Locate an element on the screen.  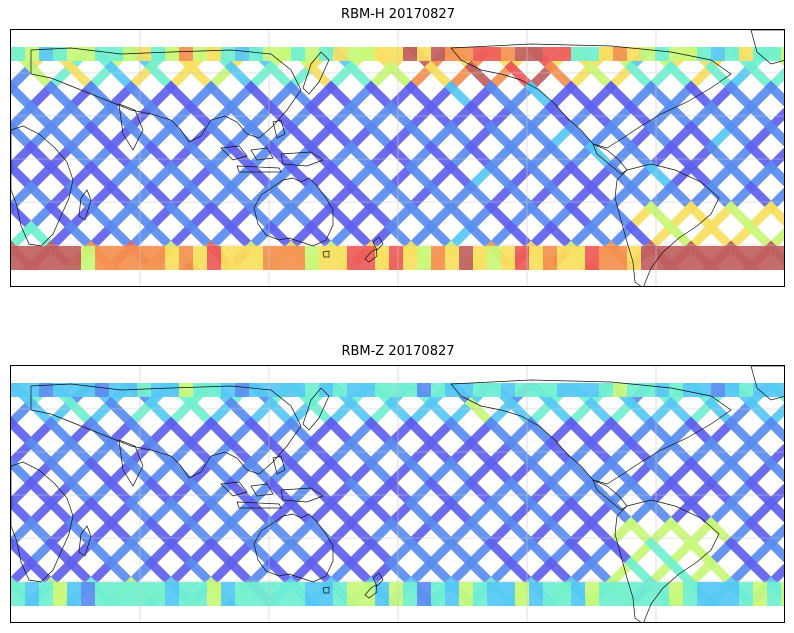
panel-title-rbm-h: RBM-H 20170827 is located at coordinates (398, 14).